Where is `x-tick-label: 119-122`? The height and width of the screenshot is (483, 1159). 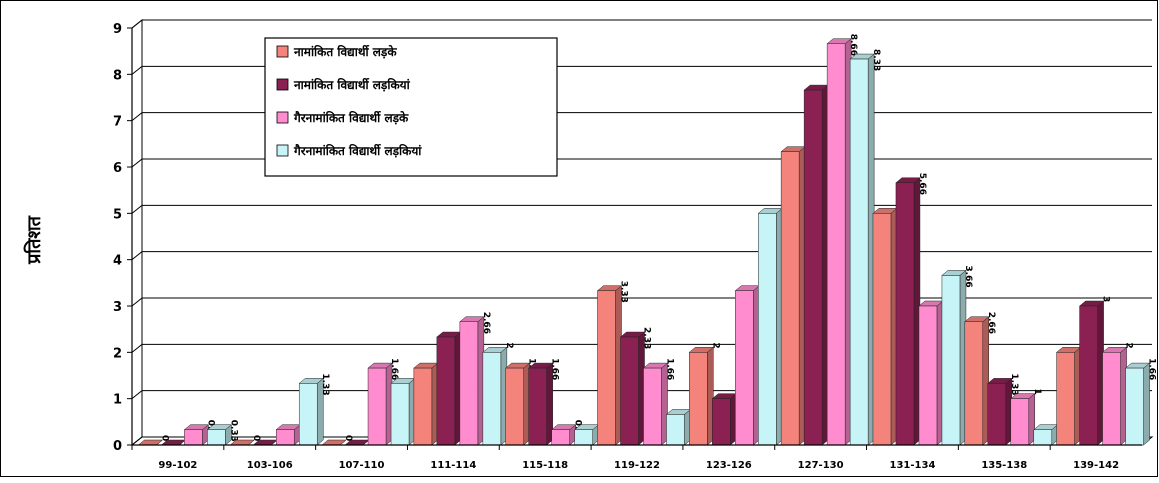
x-tick-label: 119-122 is located at coordinates (637, 465).